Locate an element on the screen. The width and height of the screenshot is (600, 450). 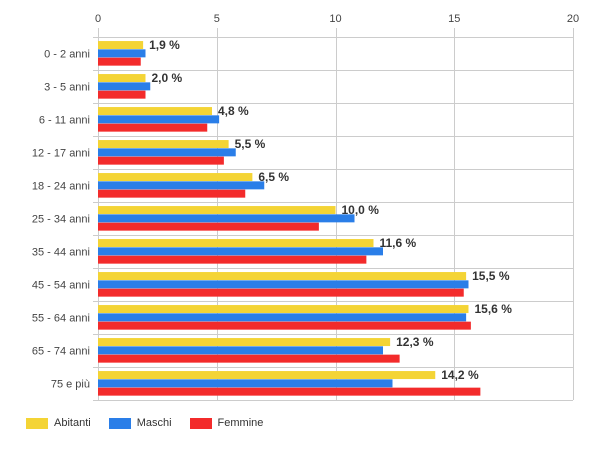
category-label: 0 - 2 anni is located at coordinates (67, 55).